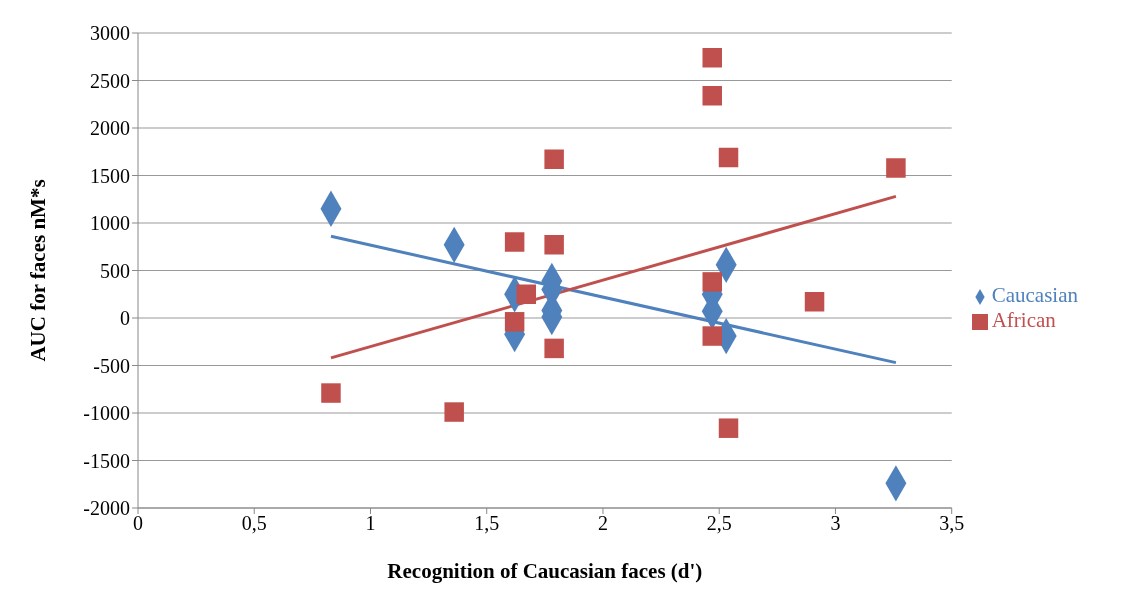 This screenshot has width=1132, height=615. I want to click on y-tick-label: 2000, so click(110, 128).